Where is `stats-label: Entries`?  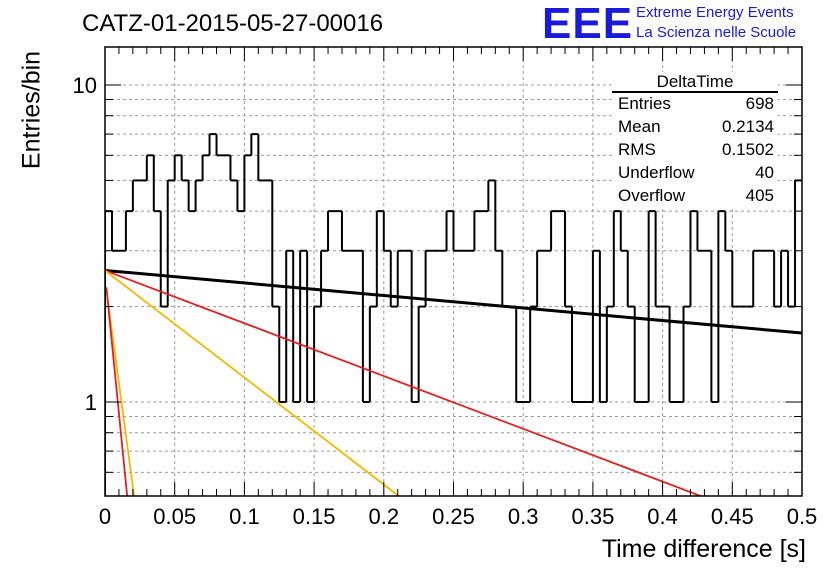
stats-label: Entries is located at coordinates (644, 103).